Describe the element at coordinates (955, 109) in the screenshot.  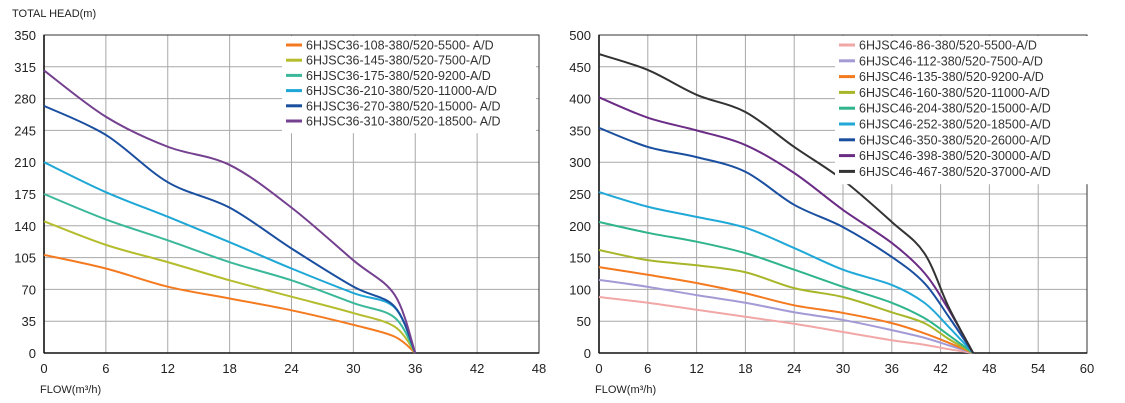
I see `legend-label: 6HJSC46-204-380/520-15000-A/D` at that location.